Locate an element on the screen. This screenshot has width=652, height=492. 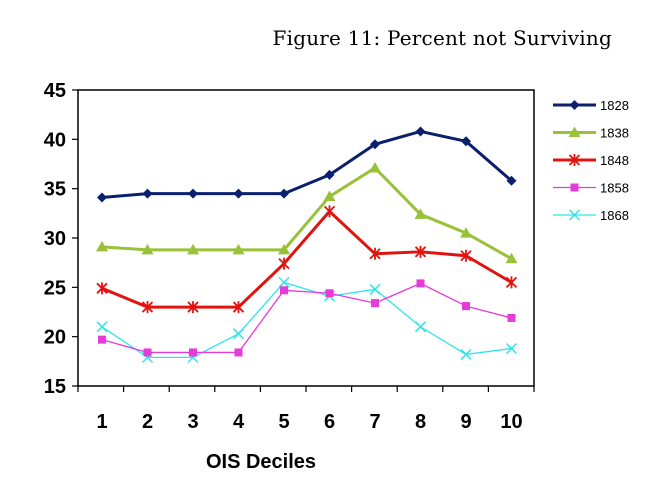
x-axis: 1 2 3 4 5 6 7 8 9 10 is located at coordinates (306, 409).